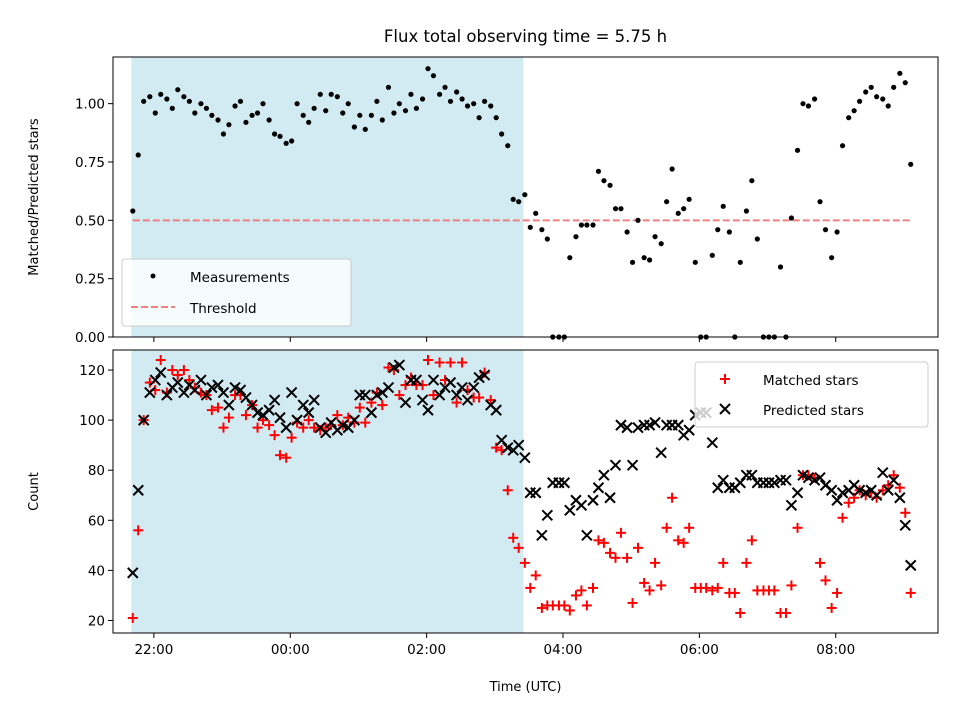  I want to click on x-tick-label: 08:00, so click(835, 650).